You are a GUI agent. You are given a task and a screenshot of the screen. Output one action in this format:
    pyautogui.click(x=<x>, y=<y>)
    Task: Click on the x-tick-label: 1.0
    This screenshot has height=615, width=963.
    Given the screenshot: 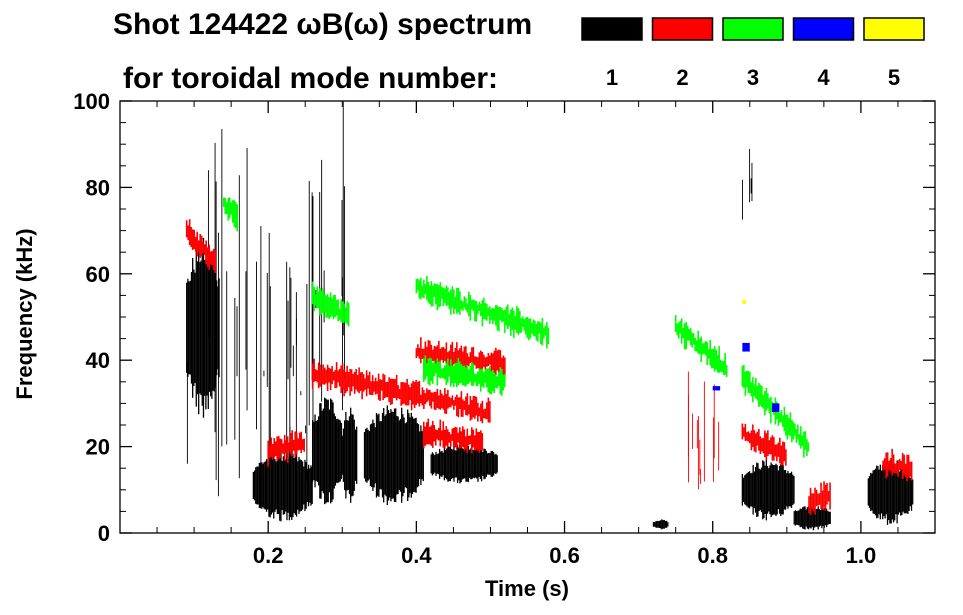 What is the action you would take?
    pyautogui.click(x=861, y=555)
    